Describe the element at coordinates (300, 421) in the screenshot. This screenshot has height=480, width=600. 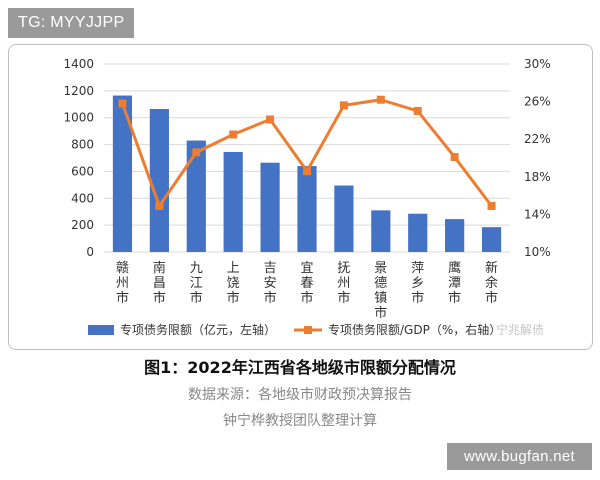
I see `author-note: 钟宁桦教授团队整理计算` at that location.